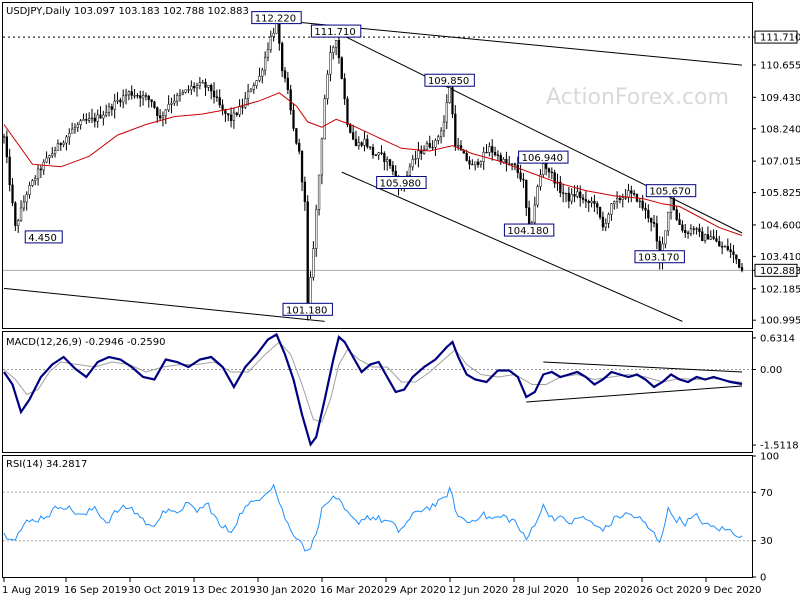 This screenshot has width=800, height=600. I want to click on svg-text: 104.600, so click(780, 225).